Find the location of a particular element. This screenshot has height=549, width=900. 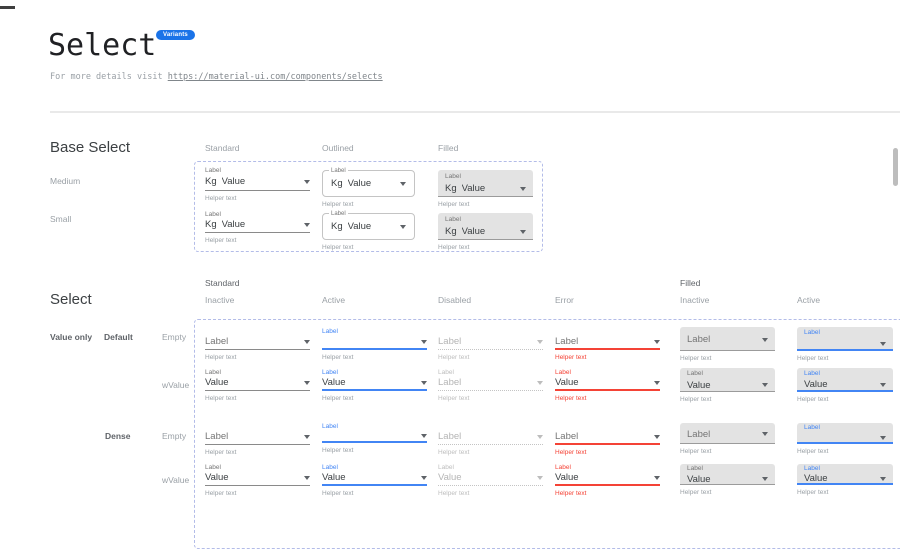

select-filled-active-empty-dense: Label Helper text is located at coordinates (845, 439).